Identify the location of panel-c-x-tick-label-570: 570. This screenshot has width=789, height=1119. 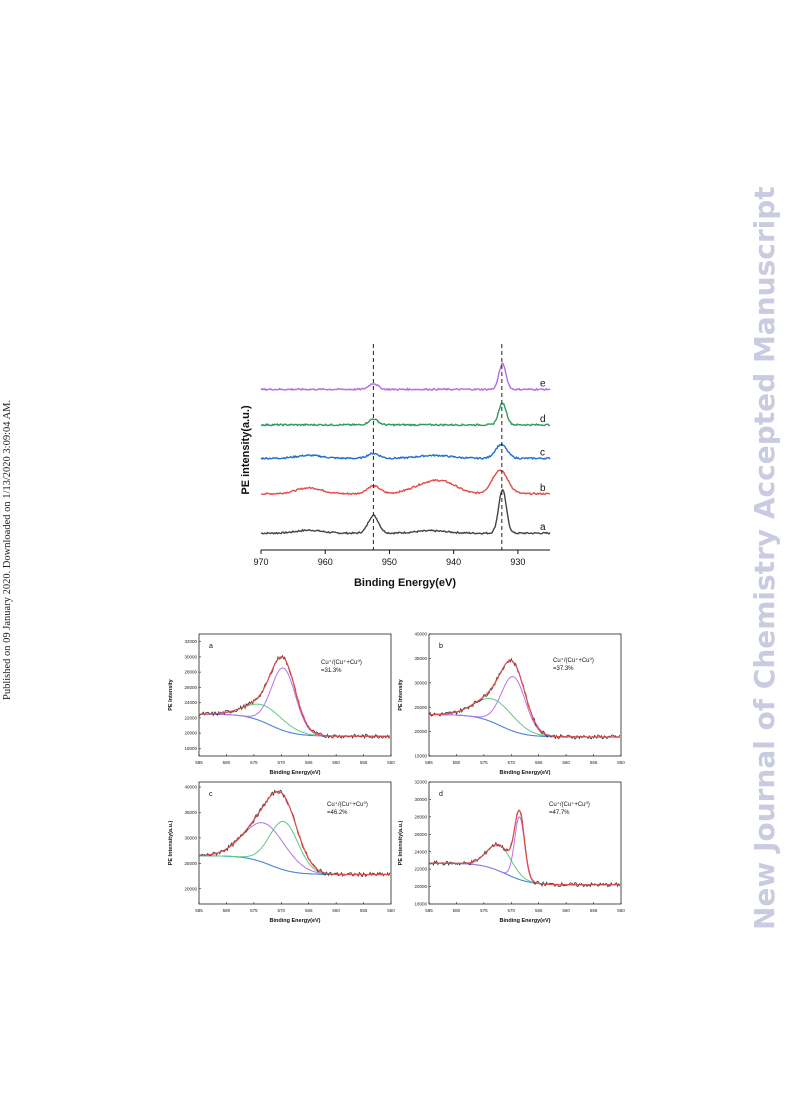
(282, 910).